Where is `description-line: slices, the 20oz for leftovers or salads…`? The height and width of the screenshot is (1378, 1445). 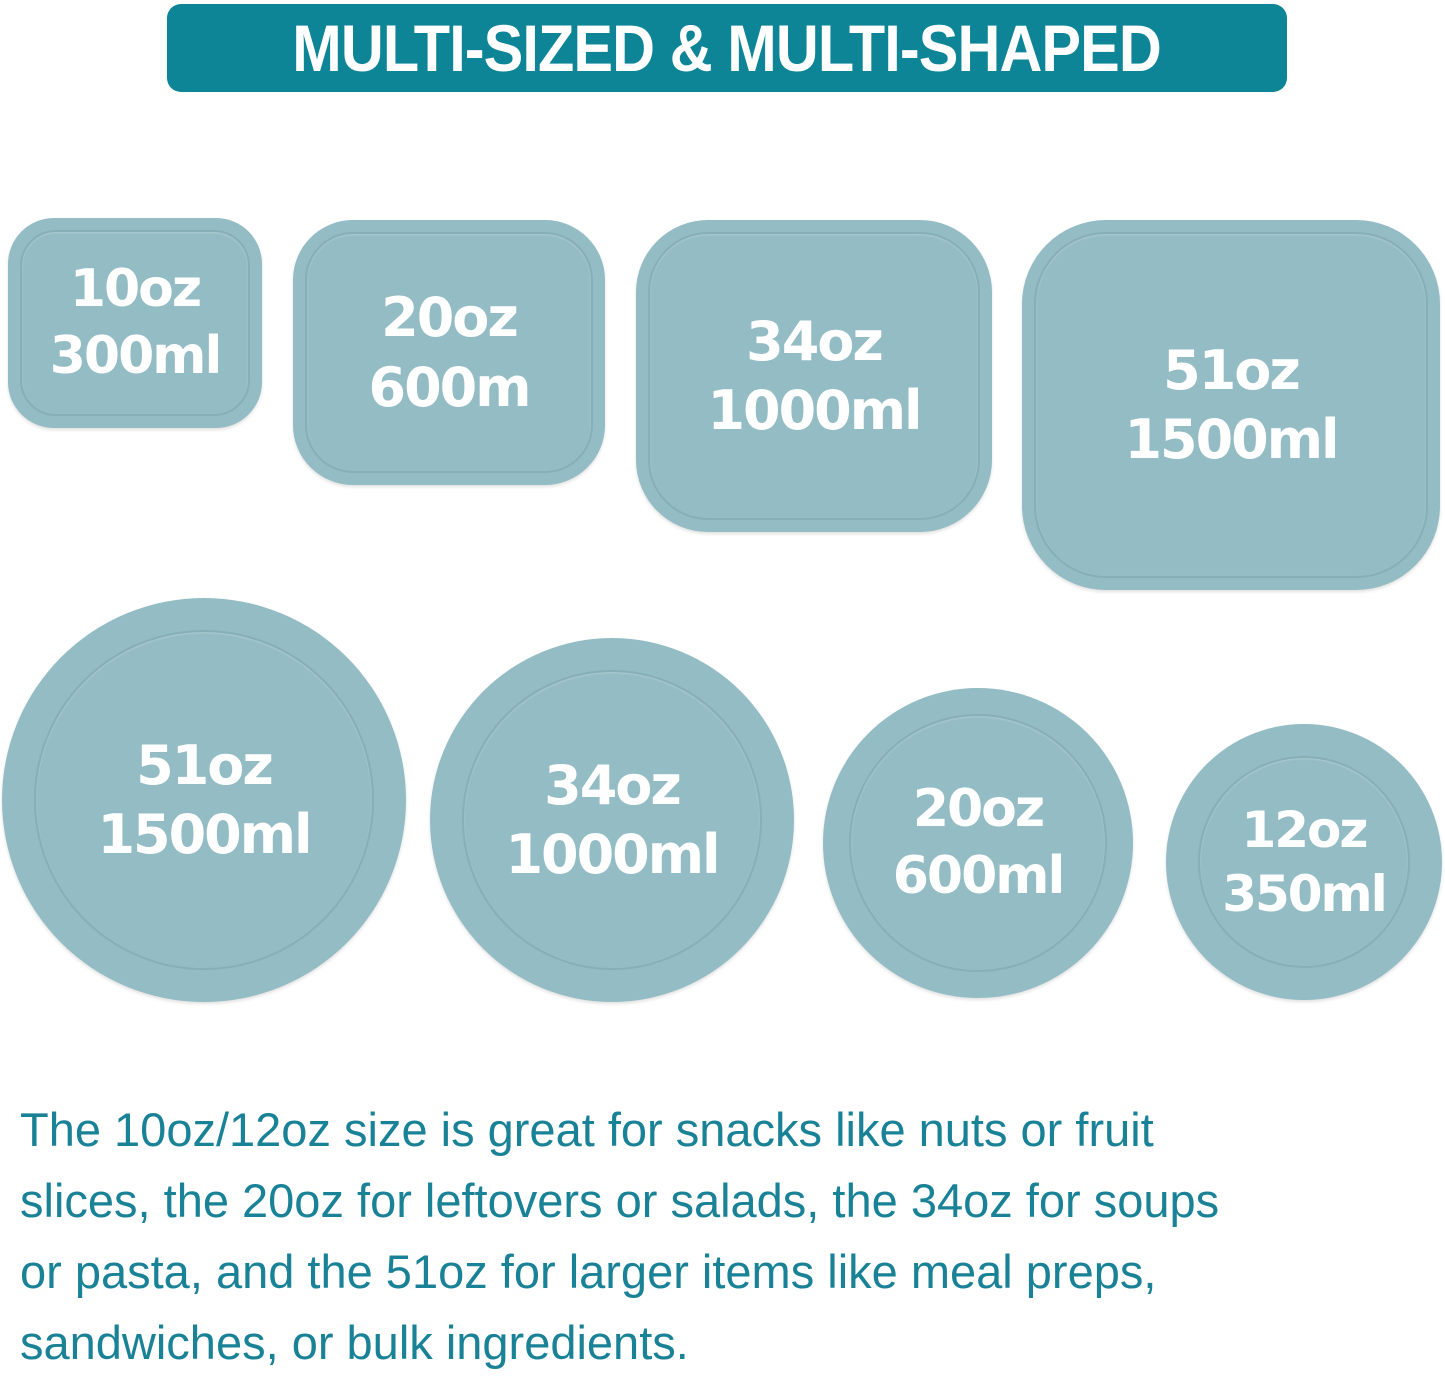
description-line: slices, the 20oz for leftovers or salads… is located at coordinates (620, 1200).